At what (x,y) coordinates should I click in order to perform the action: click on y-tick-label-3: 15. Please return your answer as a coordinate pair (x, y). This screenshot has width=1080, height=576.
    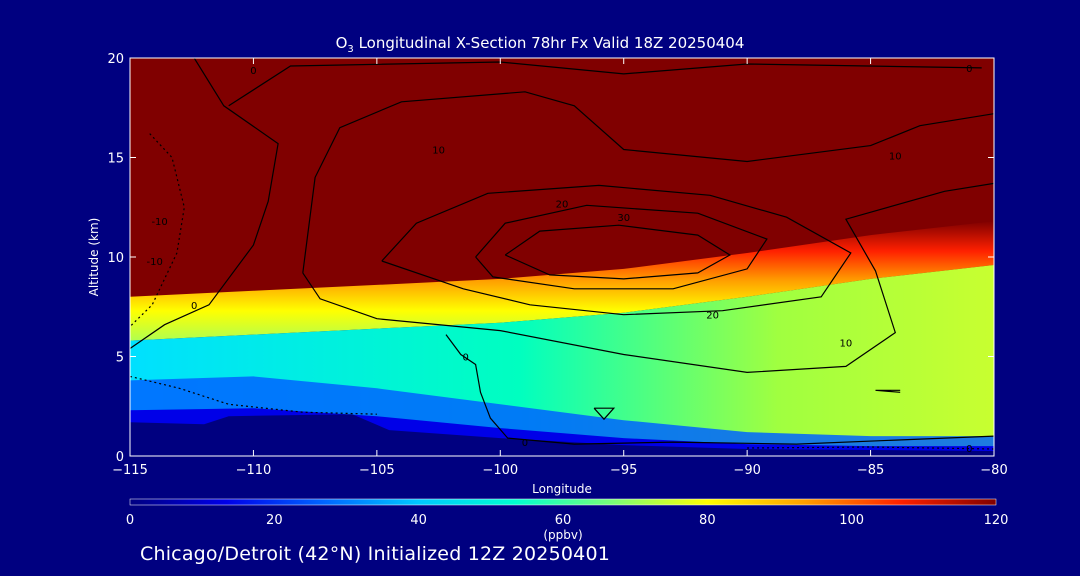
    Looking at the image, I should click on (115, 159).